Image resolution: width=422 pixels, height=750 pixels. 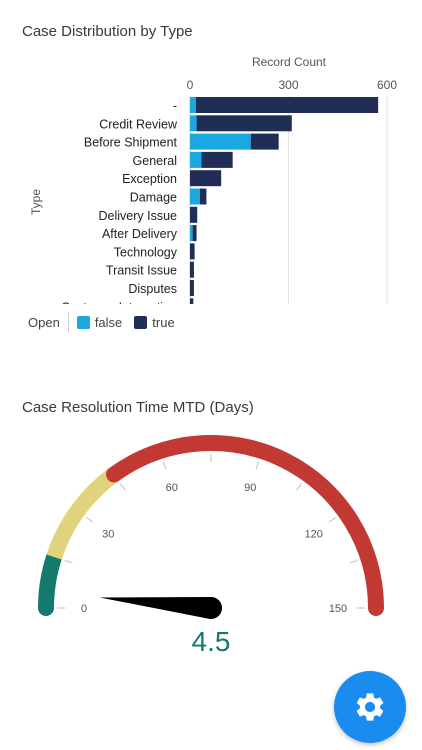 What do you see at coordinates (149, 179) in the screenshot?
I see `y-tick-label: Exception` at bounding box center [149, 179].